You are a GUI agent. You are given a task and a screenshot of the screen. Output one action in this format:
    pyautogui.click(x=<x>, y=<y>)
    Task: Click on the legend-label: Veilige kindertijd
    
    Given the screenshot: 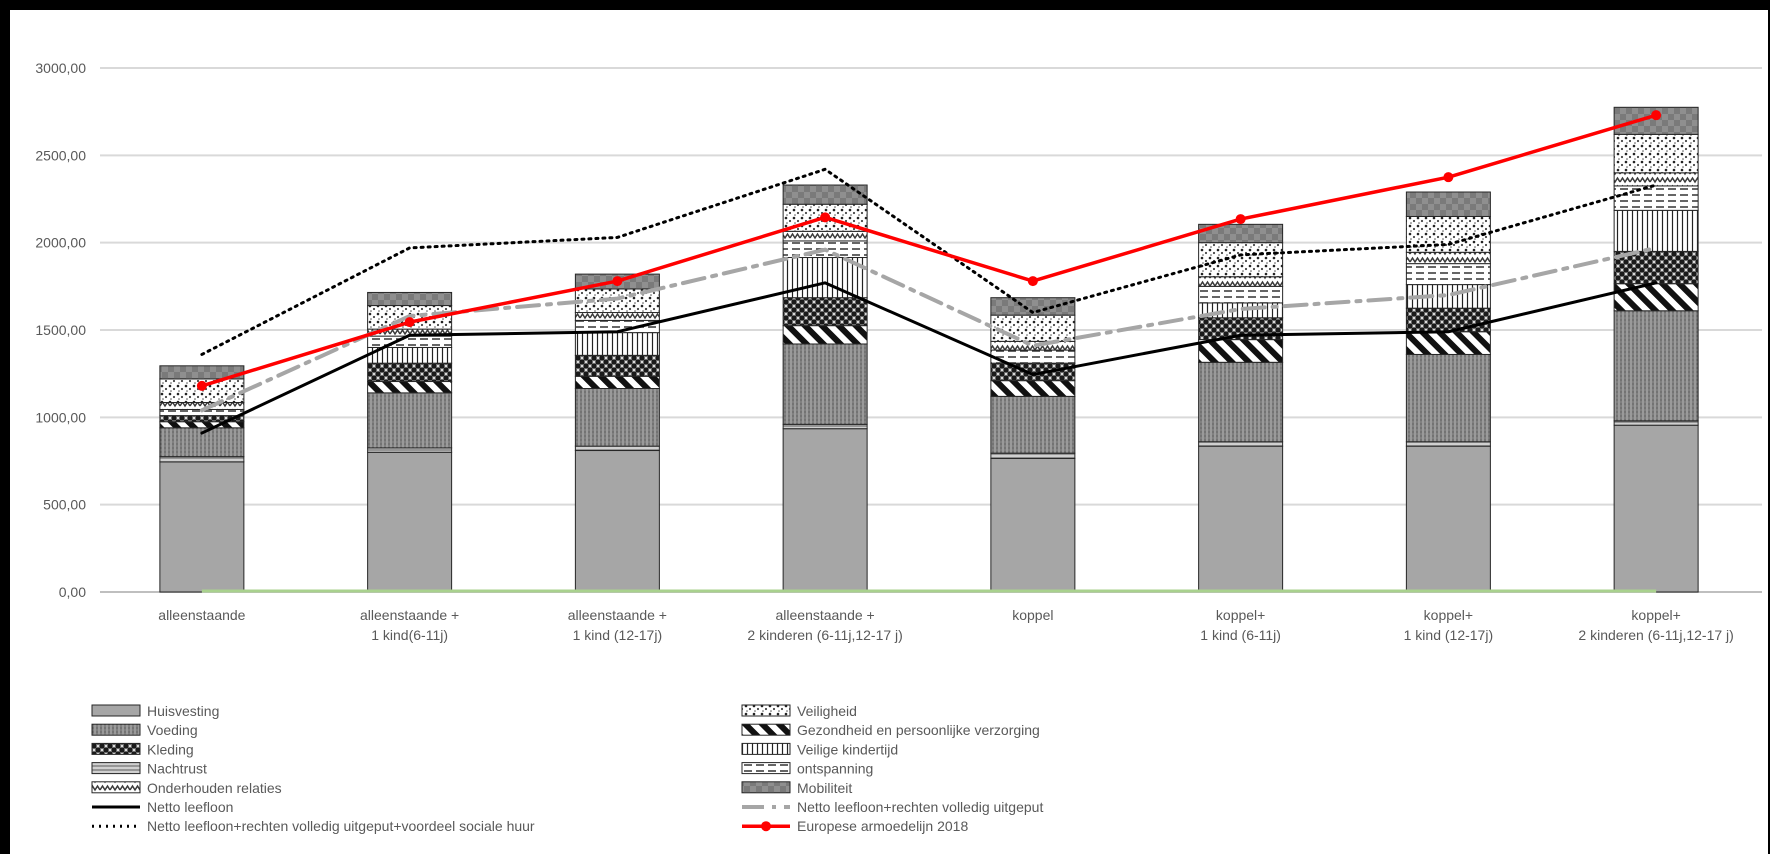 What is the action you would take?
    pyautogui.click(x=847, y=749)
    